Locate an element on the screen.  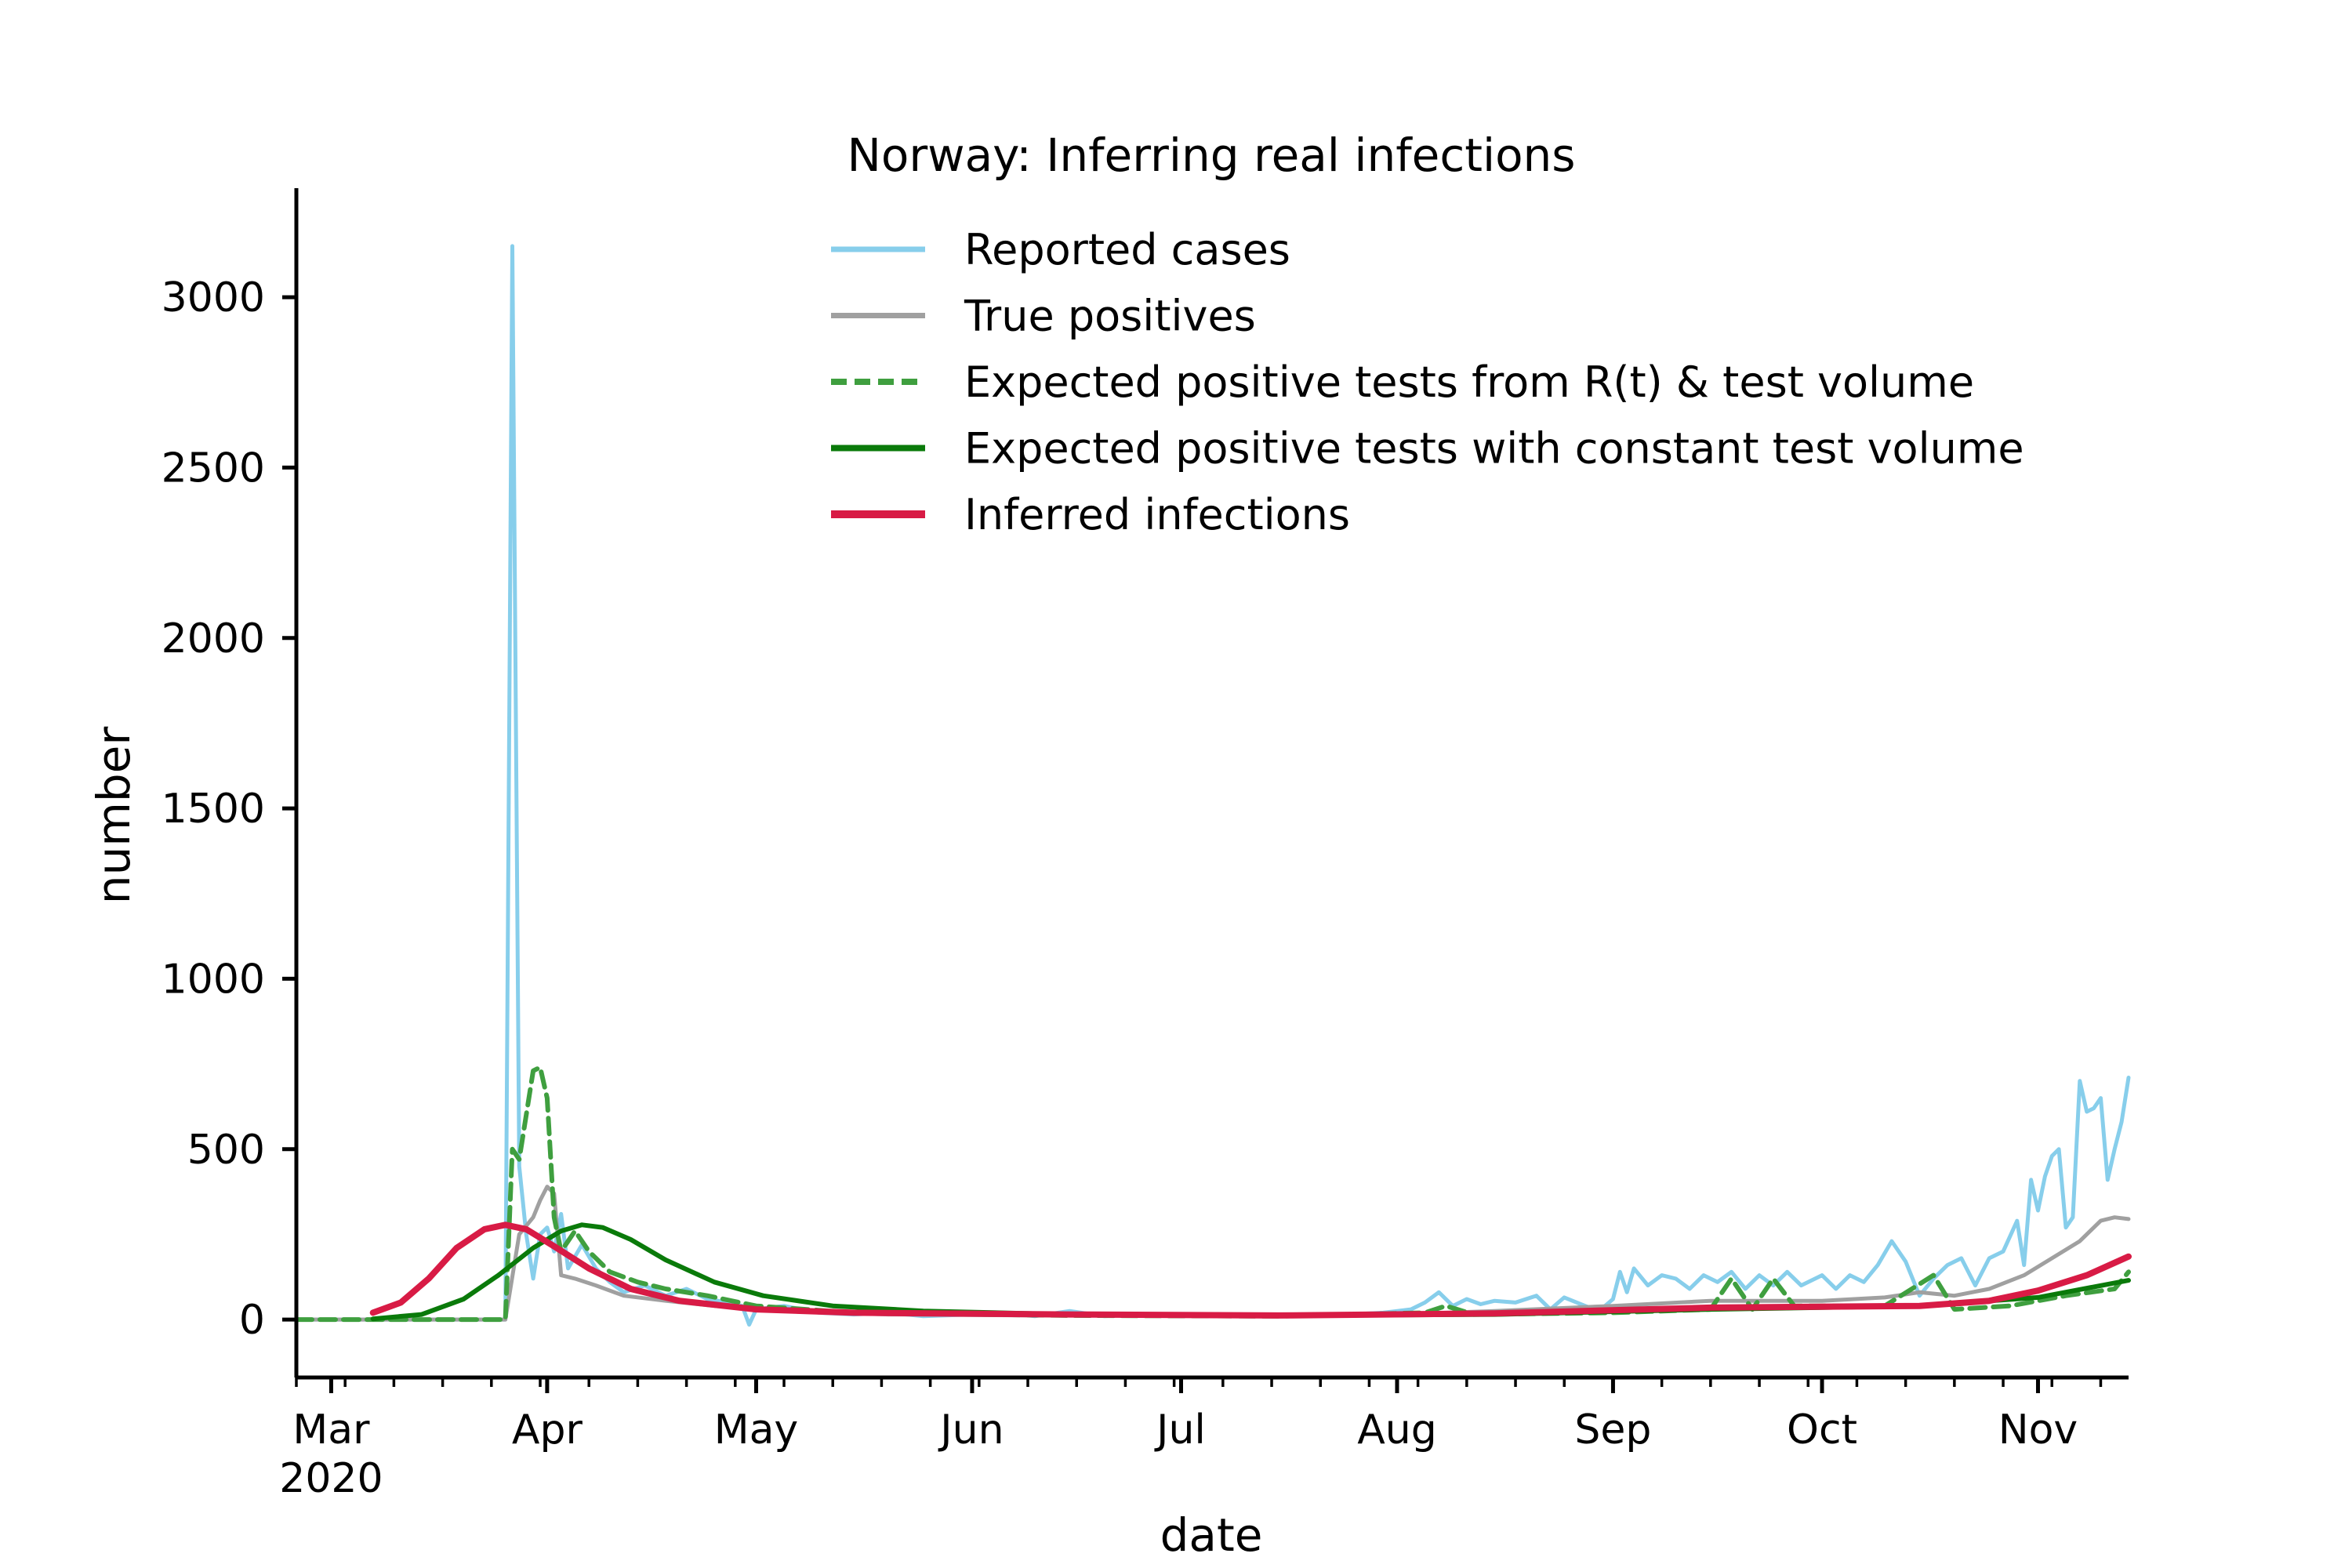
x-tick-label: Mar is located at coordinates (331, 1430).